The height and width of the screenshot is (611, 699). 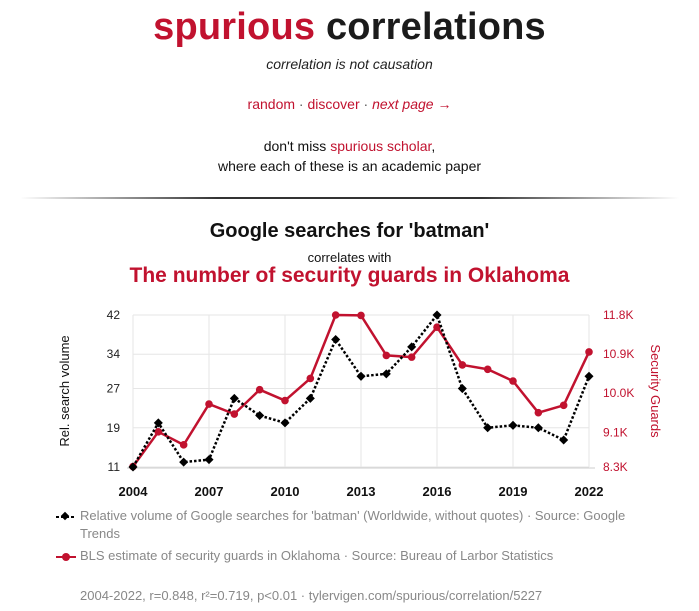 What do you see at coordinates (615, 467) in the screenshot?
I see `y-right-tick-label: 8.3K` at bounding box center [615, 467].